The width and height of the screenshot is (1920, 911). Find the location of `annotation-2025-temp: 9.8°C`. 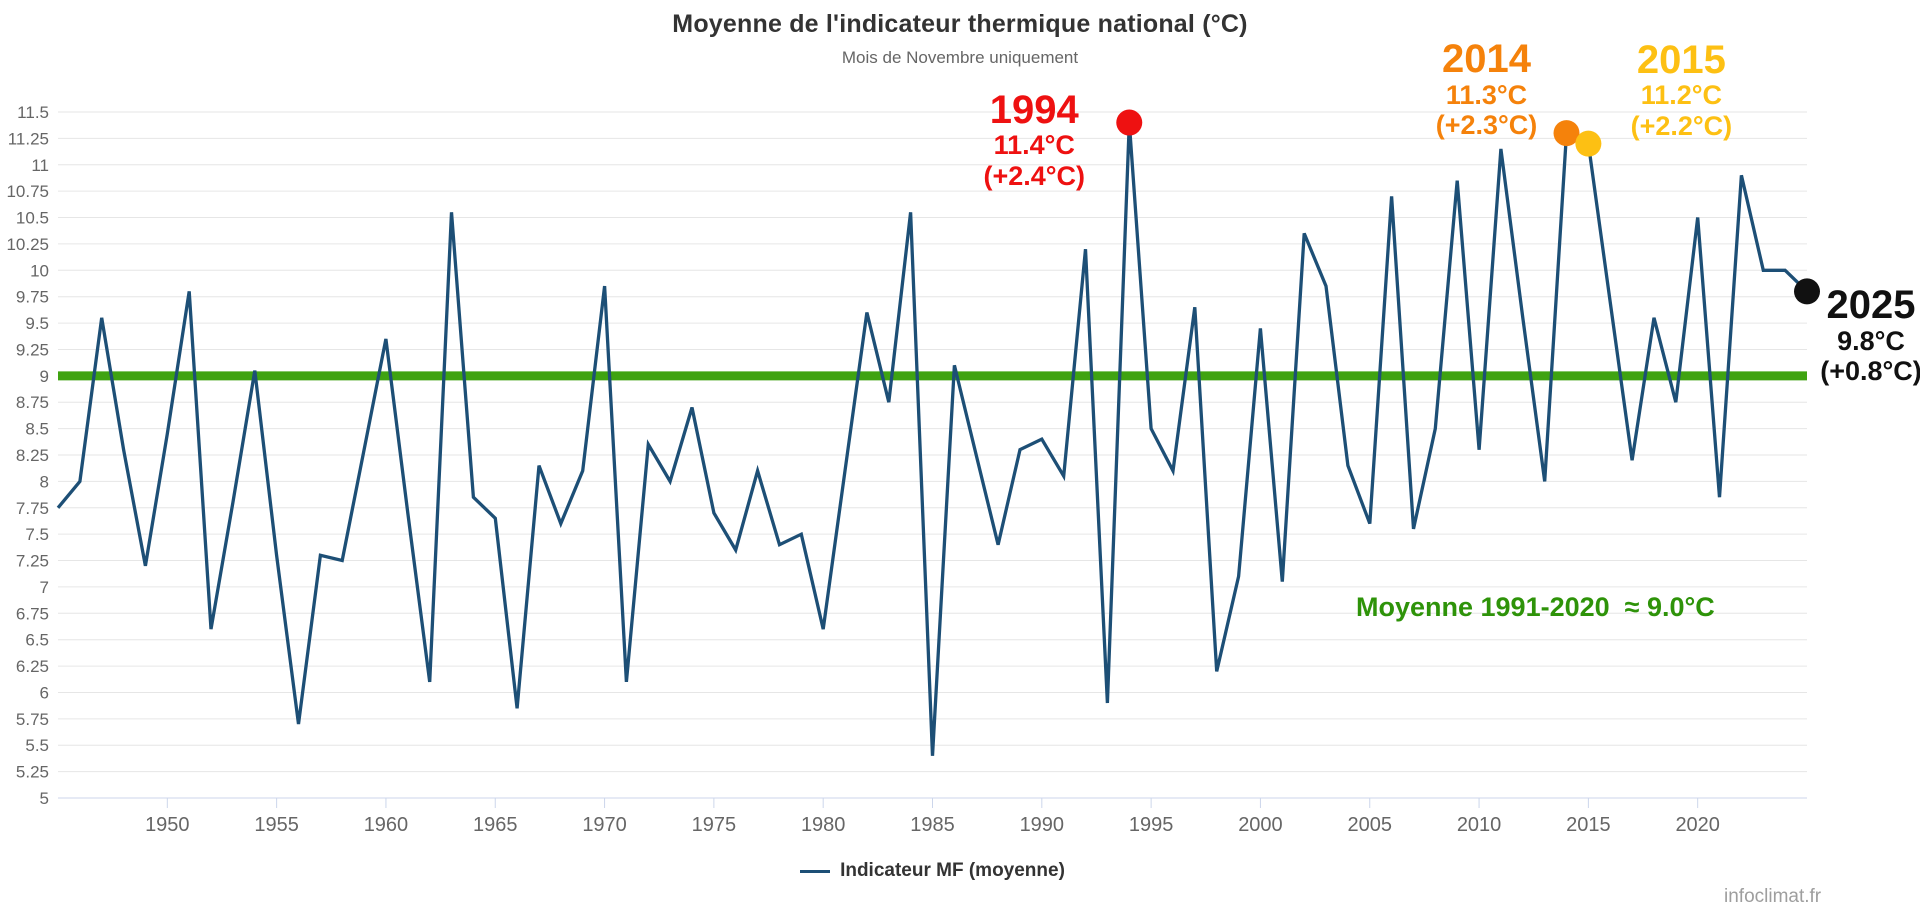

annotation-2025-temp: 9.8°C is located at coordinates (1871, 341).